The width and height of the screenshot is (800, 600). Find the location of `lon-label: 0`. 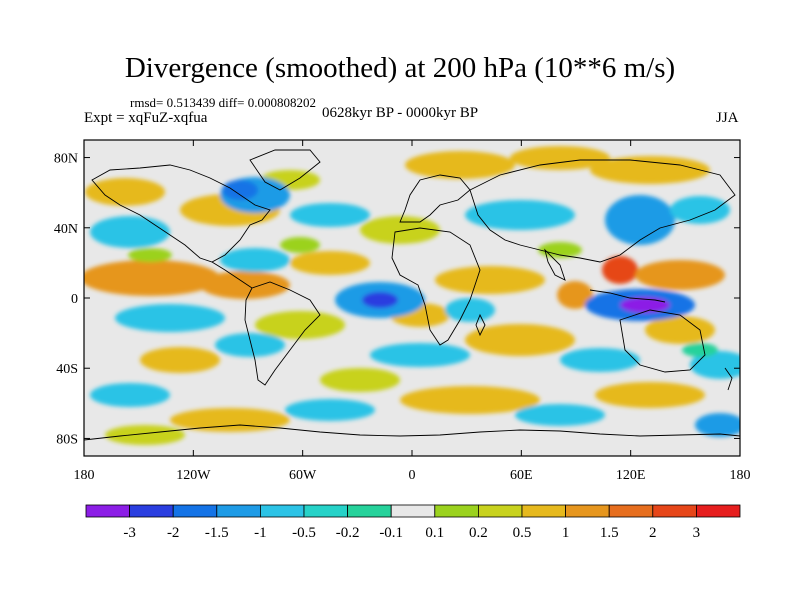

lon-label: 0 is located at coordinates (412, 475).